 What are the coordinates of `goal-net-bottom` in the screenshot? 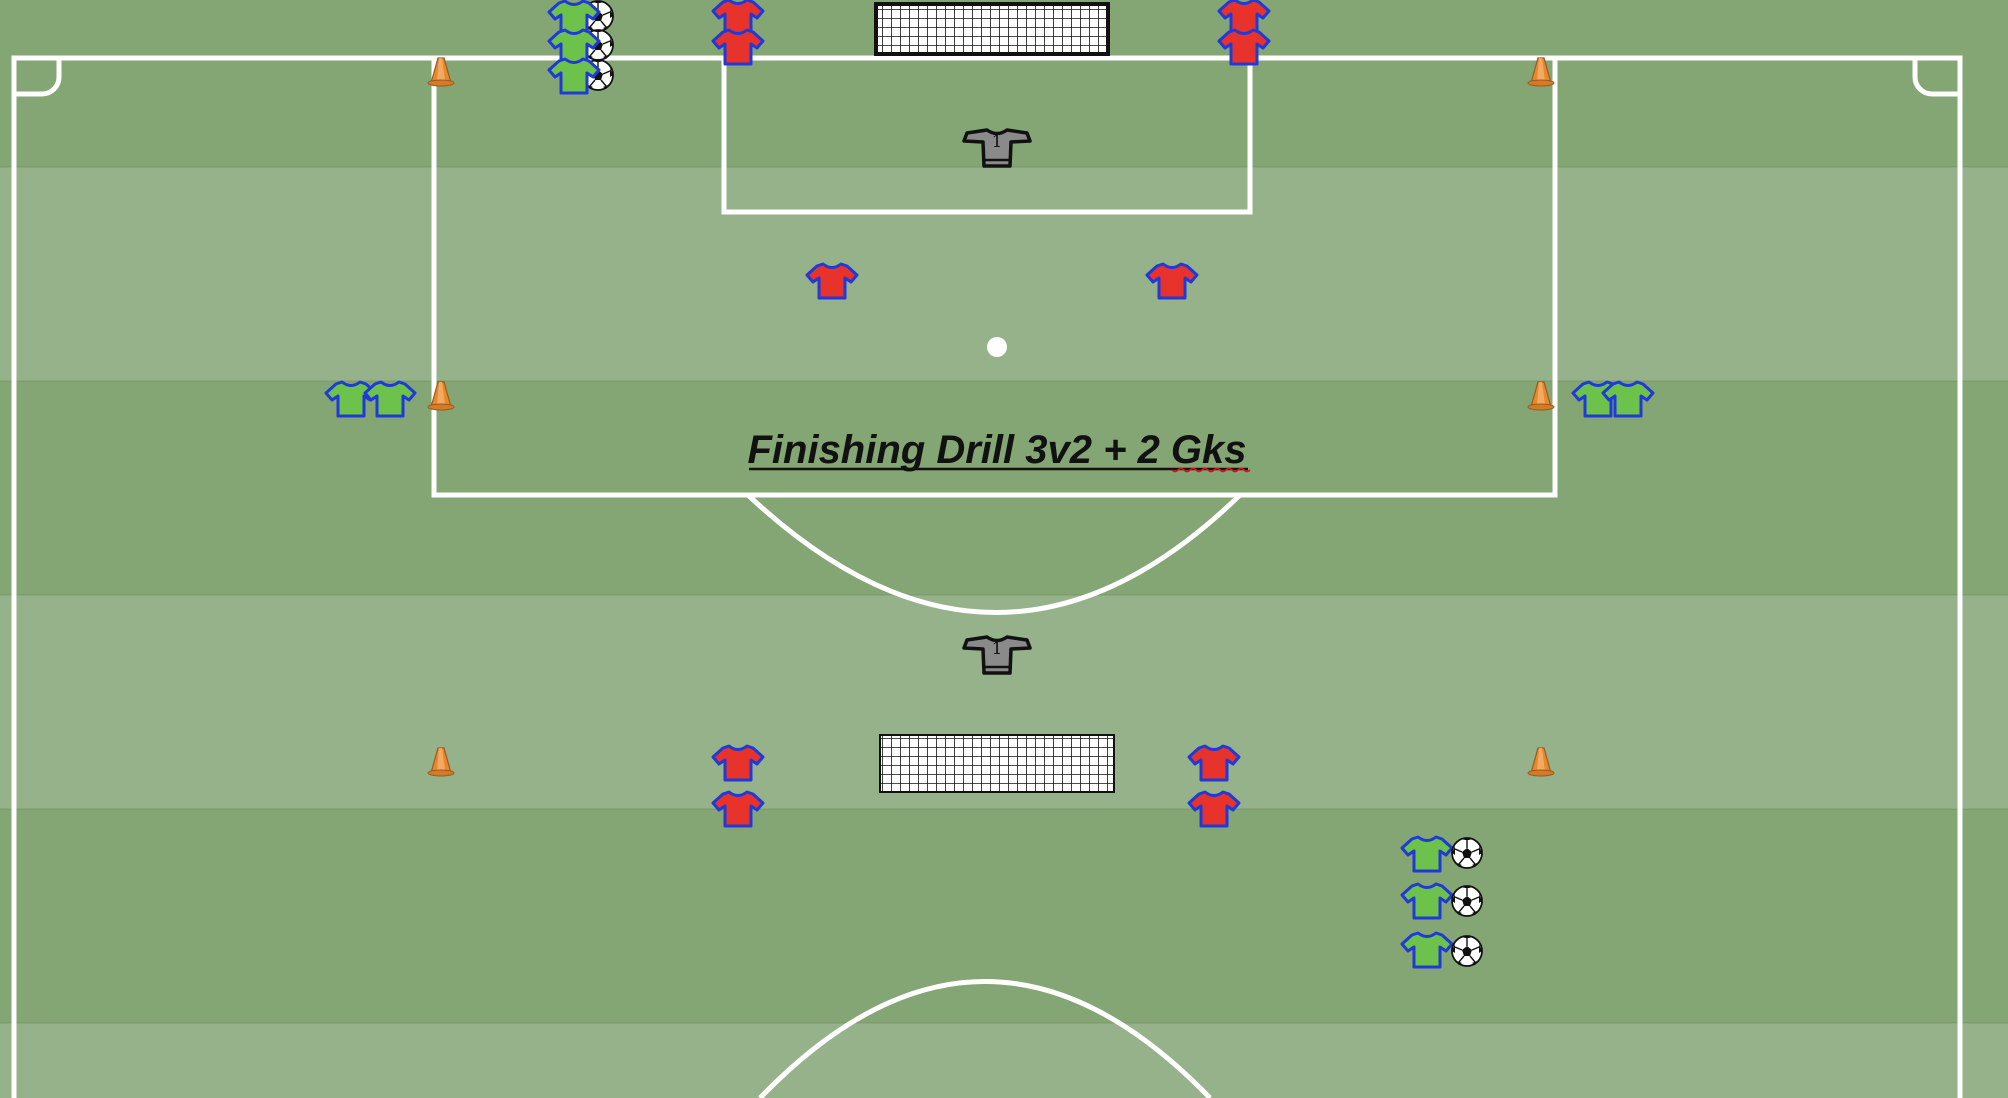 It's located at (997, 763).